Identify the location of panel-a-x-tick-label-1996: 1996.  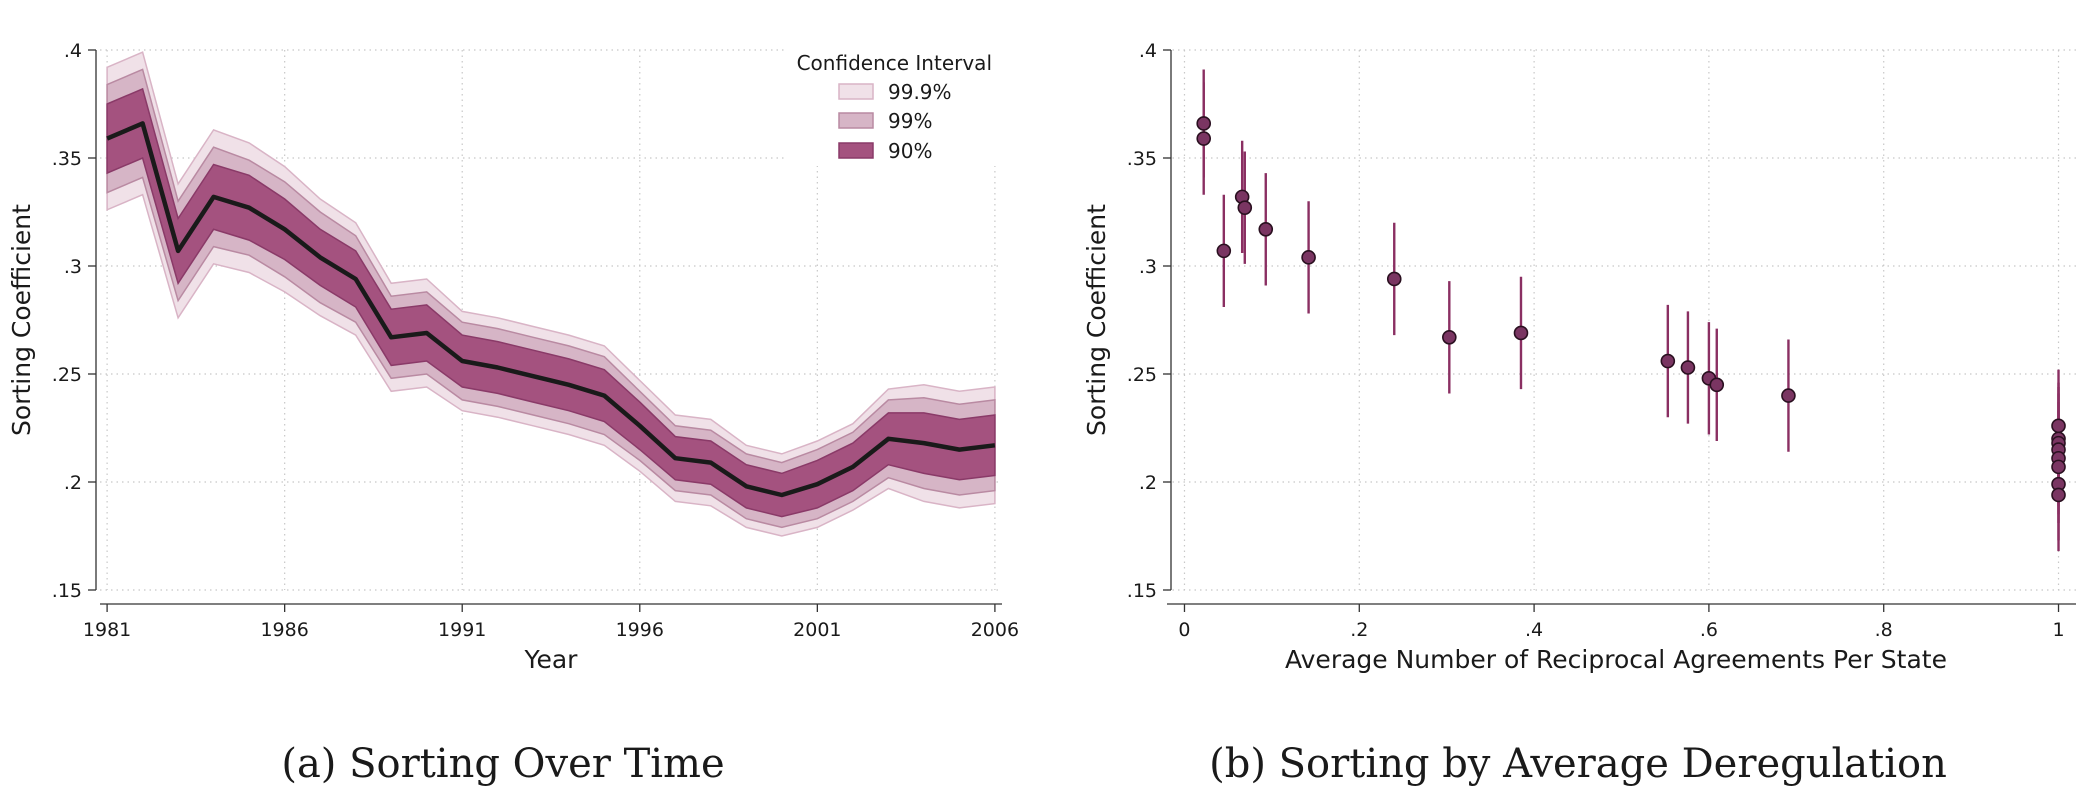
(640, 630).